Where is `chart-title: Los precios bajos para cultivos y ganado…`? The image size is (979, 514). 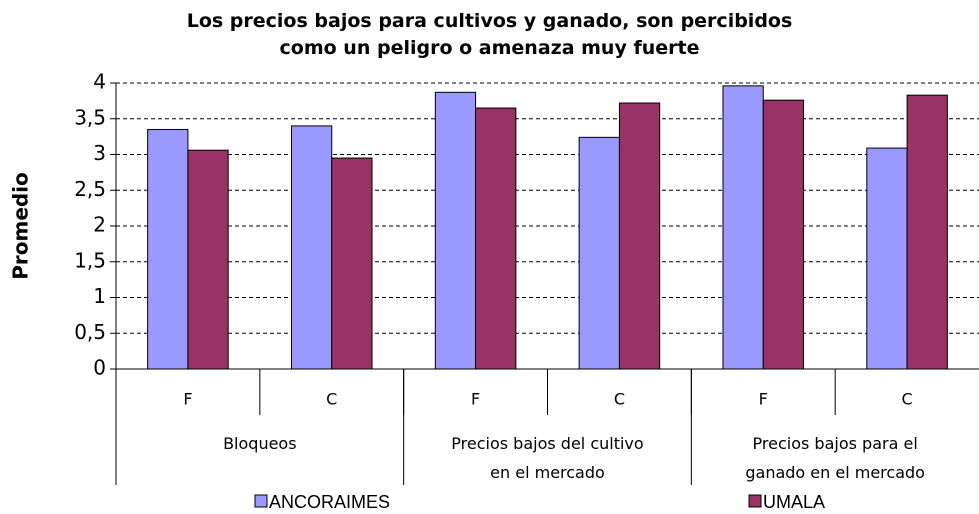
chart-title: Los precios bajos para cultivos y ganado… is located at coordinates (489, 34).